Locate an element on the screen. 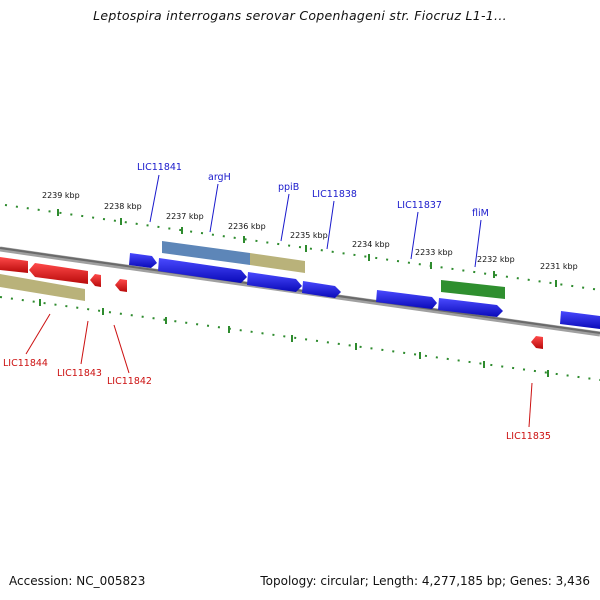  gene-label: LIC11844 is located at coordinates (25, 363).